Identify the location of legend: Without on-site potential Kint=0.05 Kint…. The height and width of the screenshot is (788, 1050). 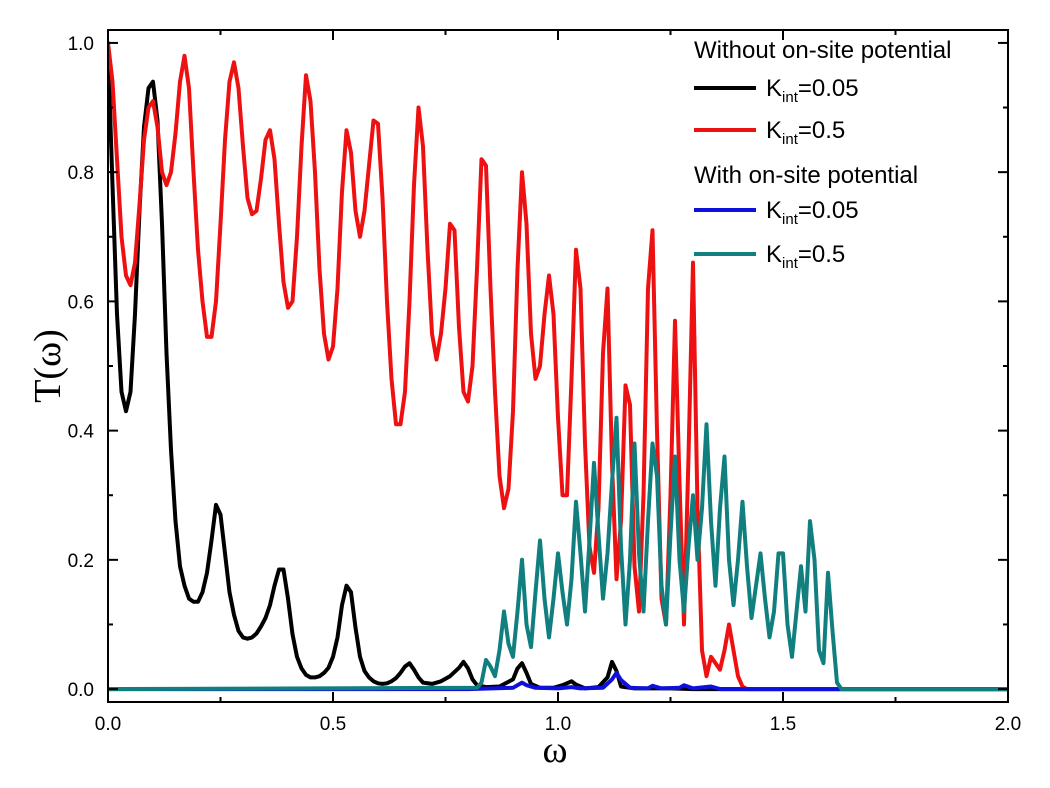
(822, 154).